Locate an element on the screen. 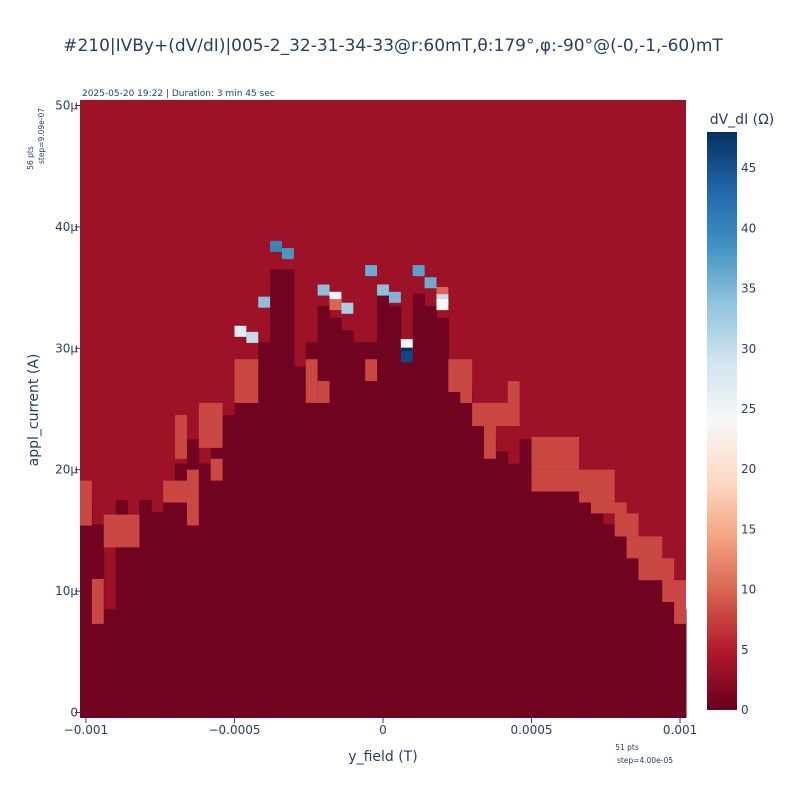  colorbar-tick-label: 45 is located at coordinates (748, 168).